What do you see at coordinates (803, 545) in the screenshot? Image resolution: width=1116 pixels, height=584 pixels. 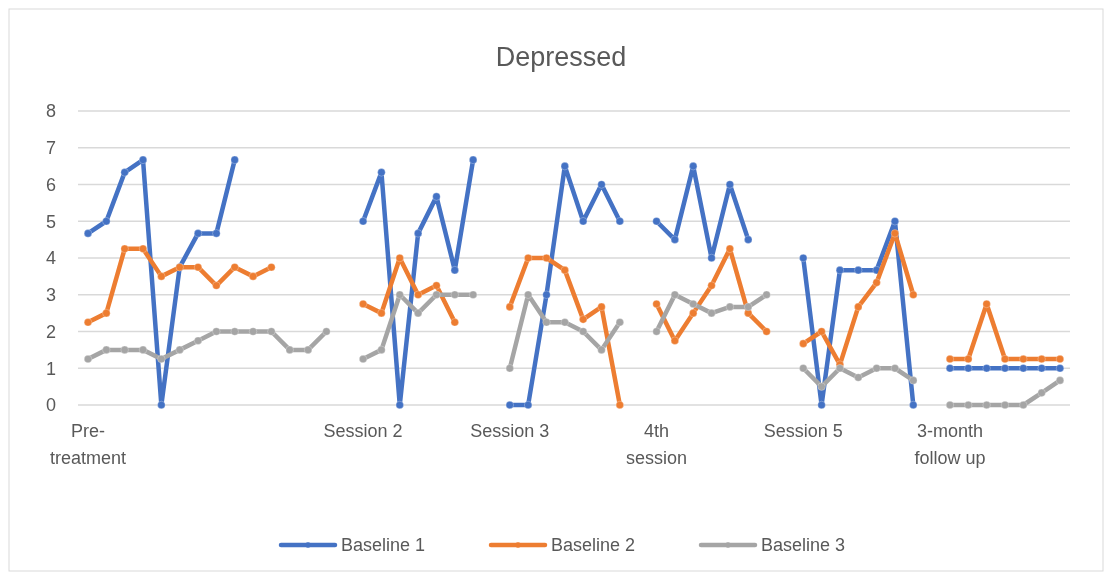 I see `legend-label: Baseline 3` at bounding box center [803, 545].